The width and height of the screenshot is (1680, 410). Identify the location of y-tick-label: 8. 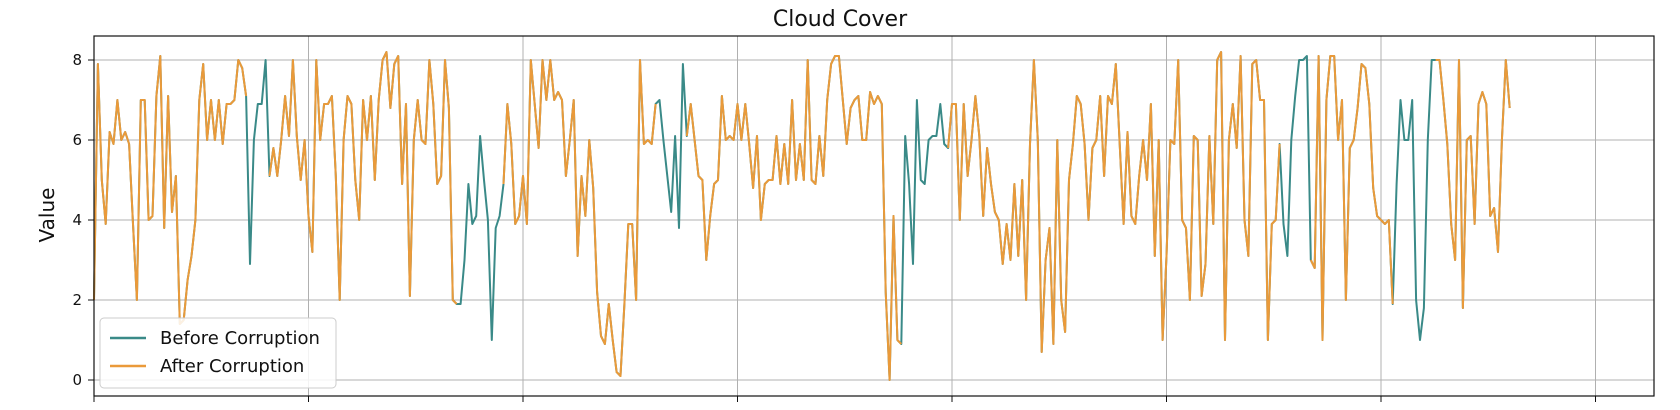
(77, 60).